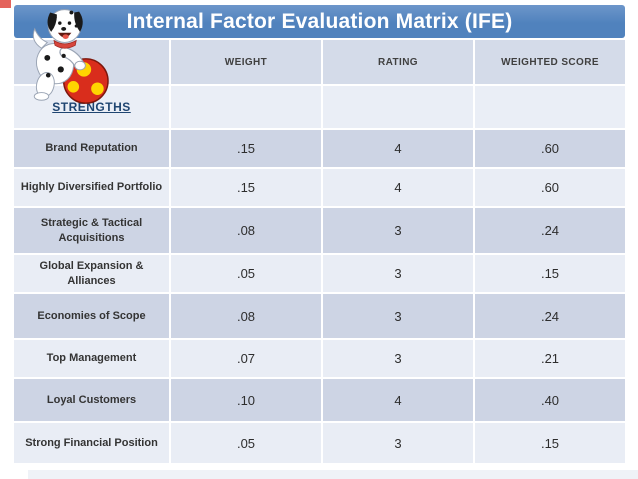 This screenshot has width=638, height=479. I want to click on weight-cell: .07, so click(246, 358).